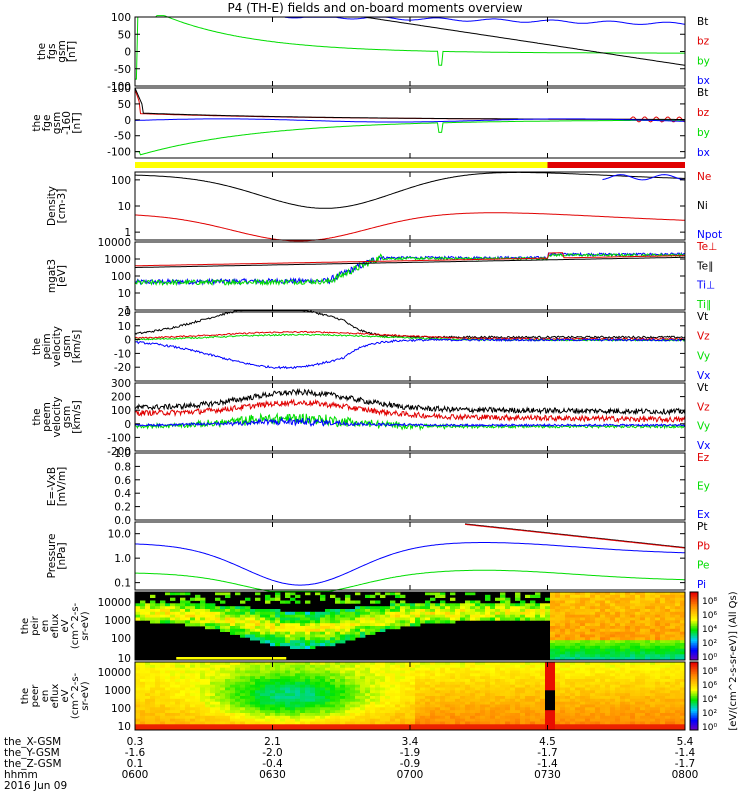 The width and height of the screenshot is (750, 800). I want to click on panel-frame-fge, so click(410, 123).